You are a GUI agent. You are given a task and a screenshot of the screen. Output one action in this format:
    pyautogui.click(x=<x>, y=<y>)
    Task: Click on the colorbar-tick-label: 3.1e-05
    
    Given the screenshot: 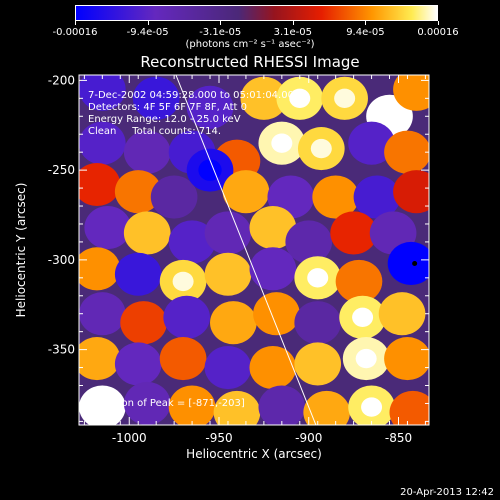 What is the action you would take?
    pyautogui.click(x=292, y=32)
    